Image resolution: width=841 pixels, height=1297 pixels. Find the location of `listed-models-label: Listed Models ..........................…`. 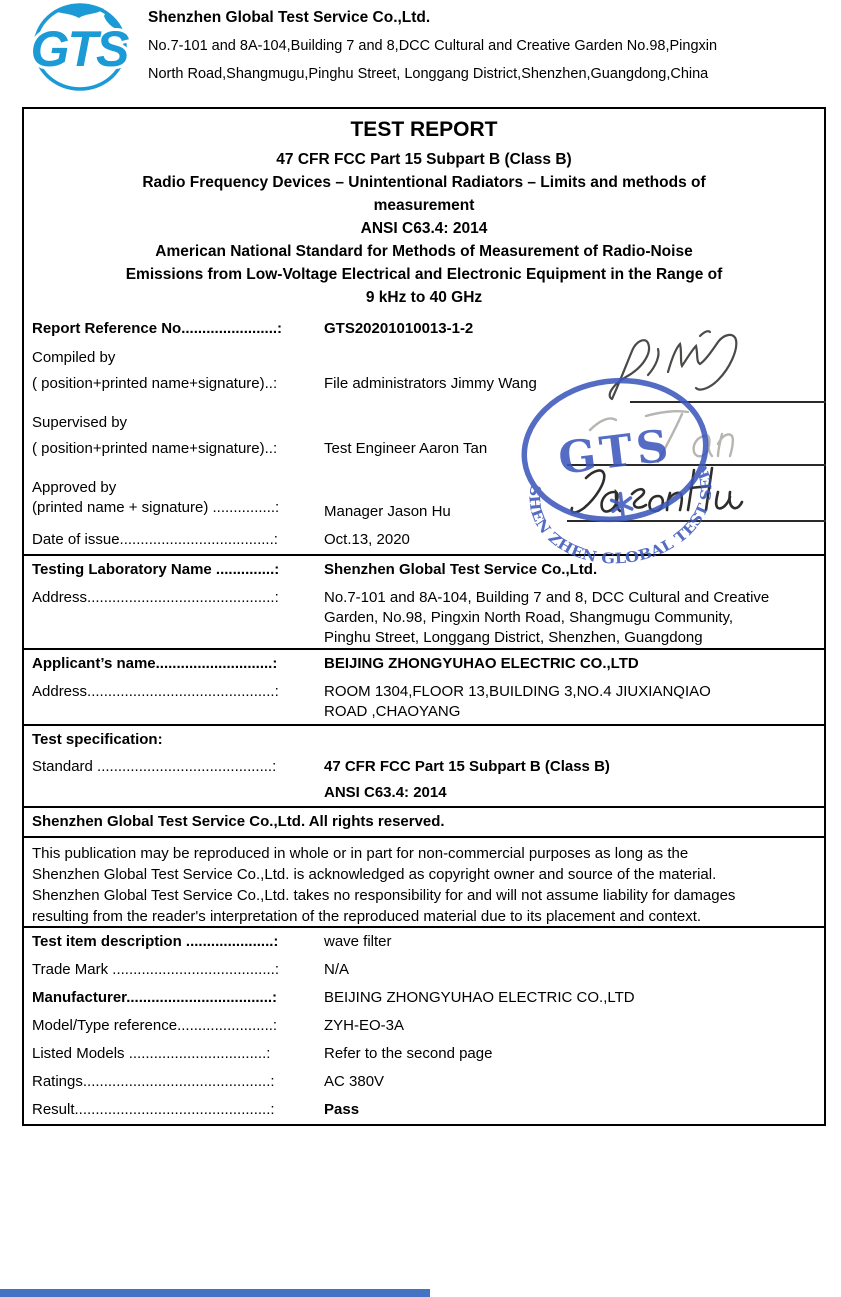

listed-models-label: Listed Models ..........................… is located at coordinates (151, 1053).